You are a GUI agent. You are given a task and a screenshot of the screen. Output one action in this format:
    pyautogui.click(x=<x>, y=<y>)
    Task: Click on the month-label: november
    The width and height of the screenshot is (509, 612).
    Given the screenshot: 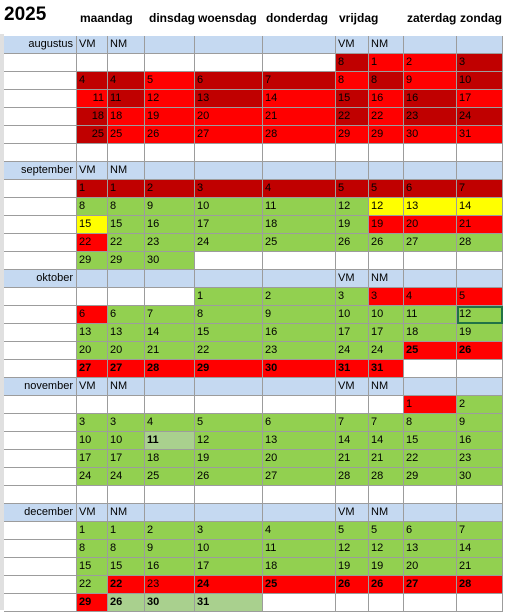 What is the action you would take?
    pyautogui.click(x=40, y=387)
    